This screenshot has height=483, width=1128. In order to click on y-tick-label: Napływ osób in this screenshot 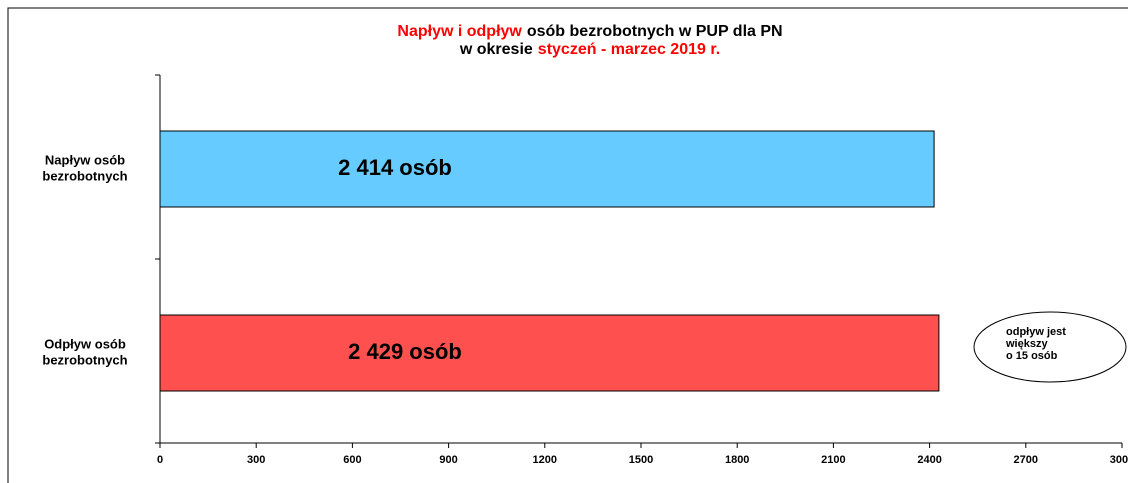, I will do `click(85, 159)`.